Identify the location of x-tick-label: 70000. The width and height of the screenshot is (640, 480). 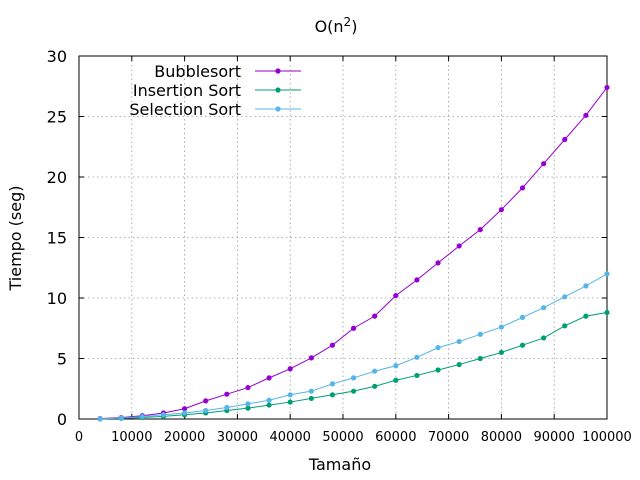
(448, 437).